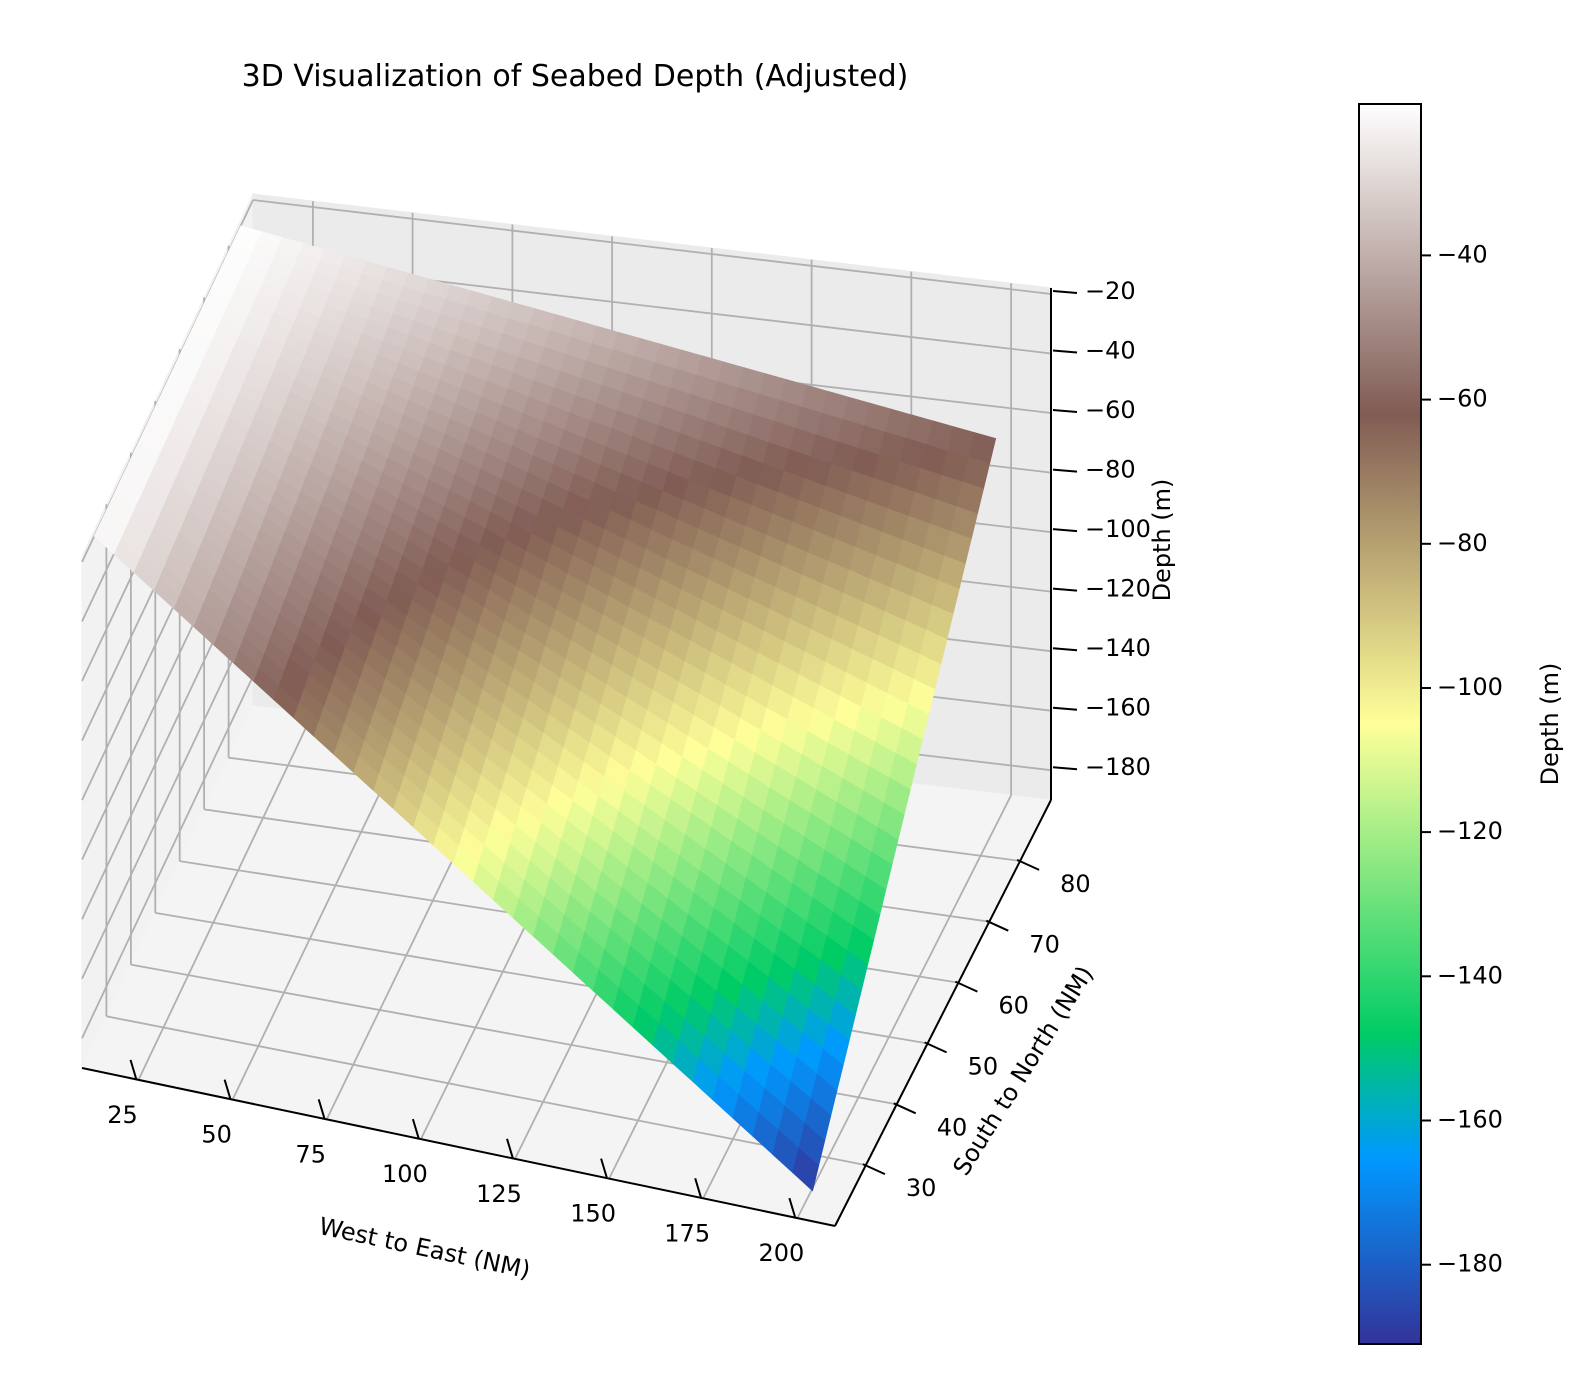 The height and width of the screenshot is (1382, 1594). What do you see at coordinates (952, 1127) in the screenshot?
I see `y-tick-label: 40` at bounding box center [952, 1127].